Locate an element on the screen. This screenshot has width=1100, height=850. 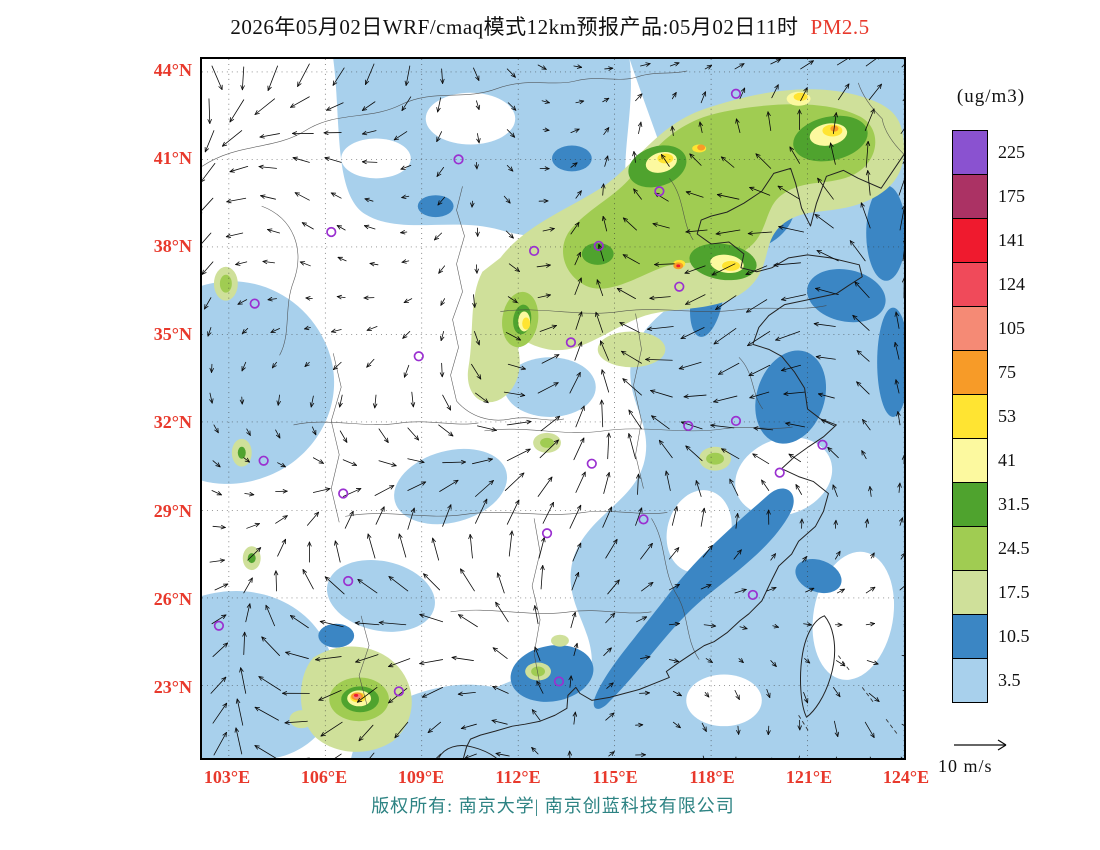
lon-tick-label: 112°E is located at coordinates (518, 777).